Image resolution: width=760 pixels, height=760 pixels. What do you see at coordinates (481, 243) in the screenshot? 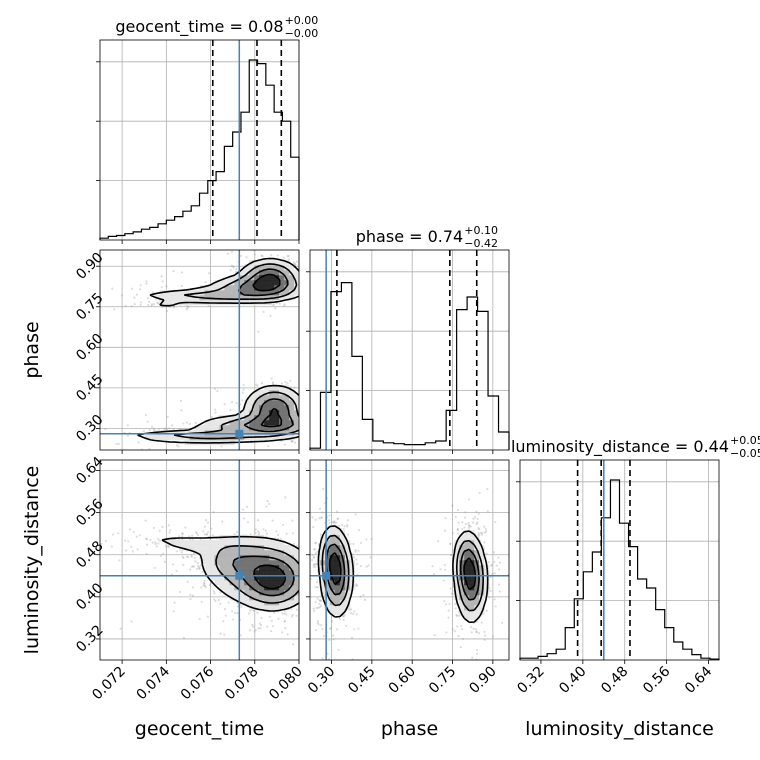
I see `title-error-down: −0.42` at bounding box center [481, 243].